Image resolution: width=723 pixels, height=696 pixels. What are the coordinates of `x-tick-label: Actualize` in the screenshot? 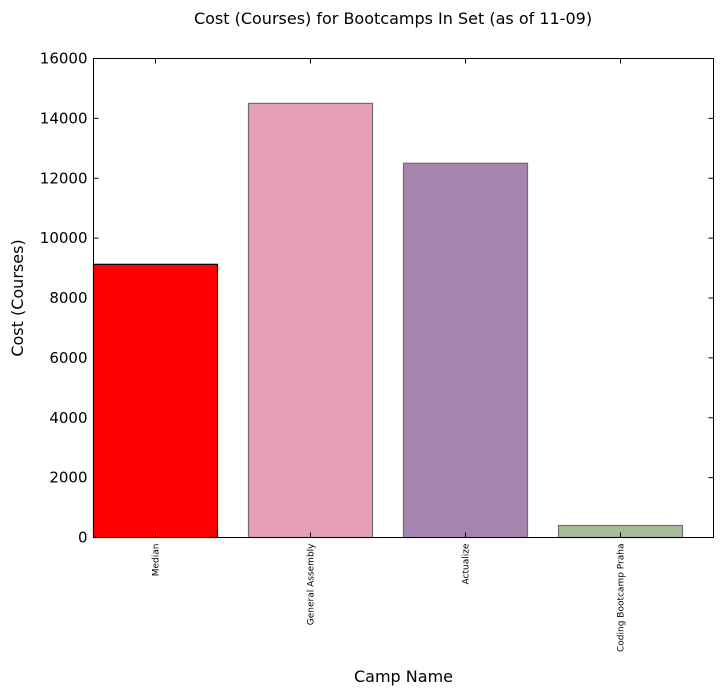 It's located at (467, 563).